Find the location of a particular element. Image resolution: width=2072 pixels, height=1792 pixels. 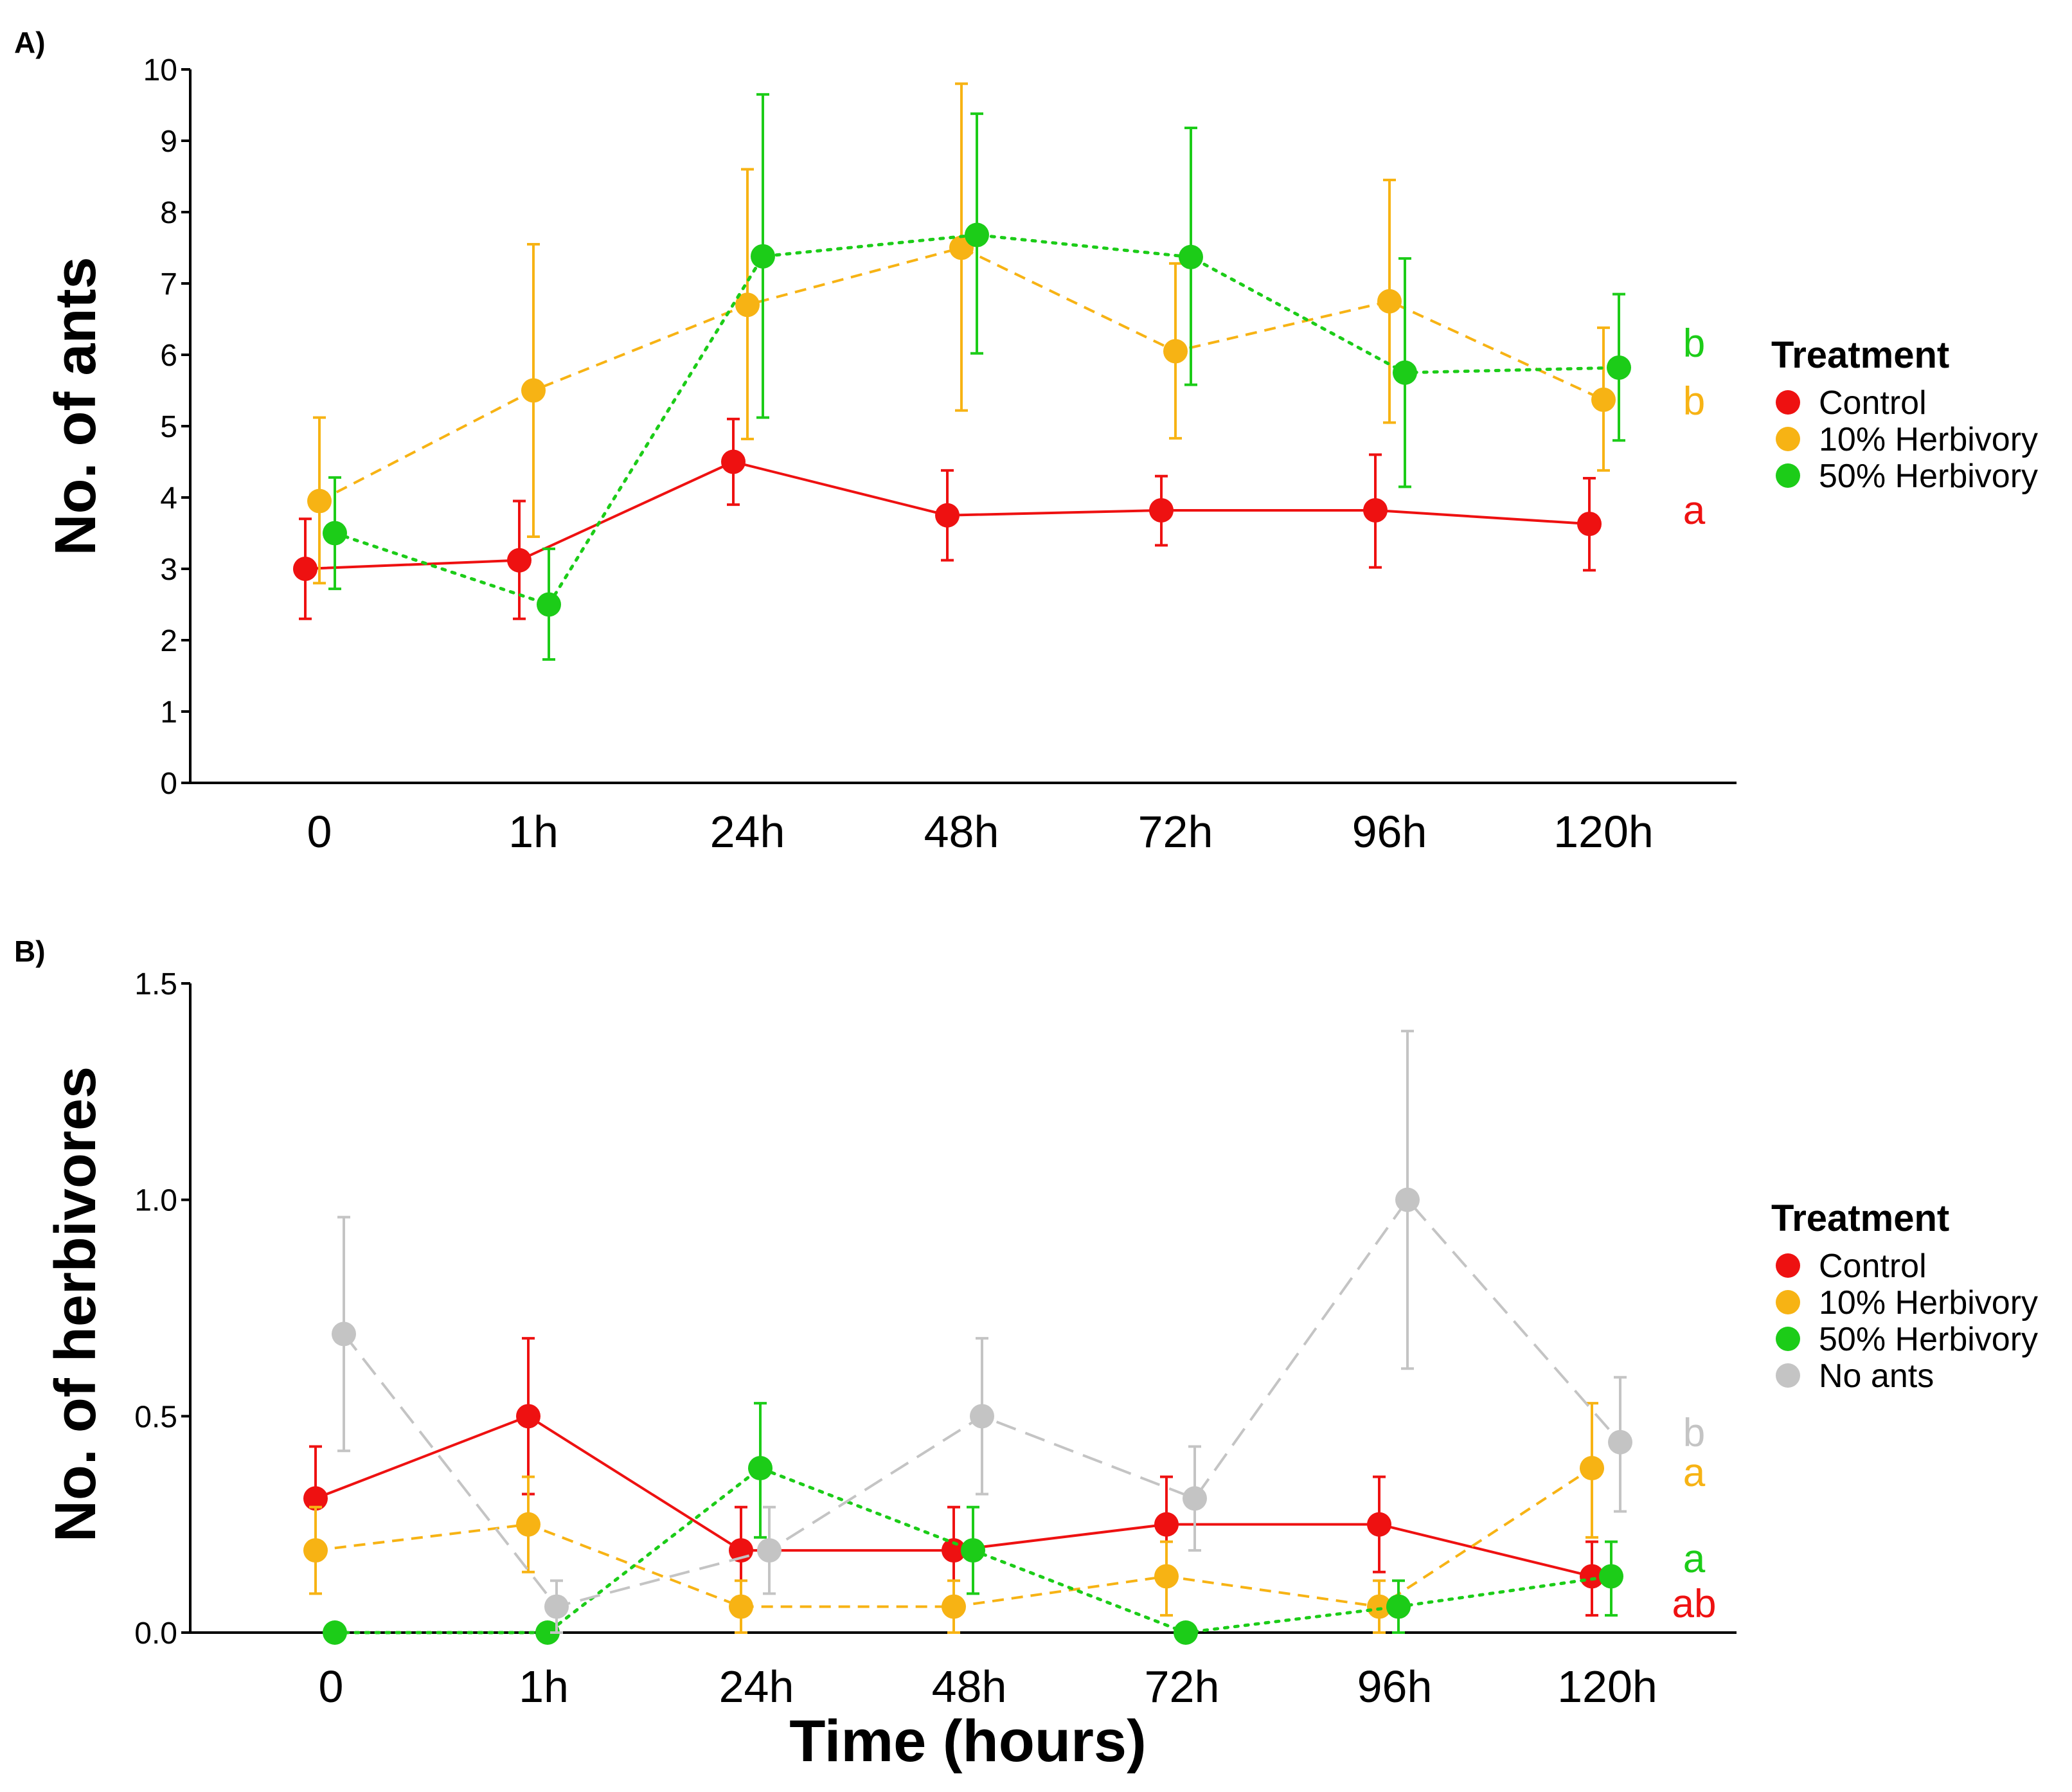

panel-b-x-tick-label: 1h is located at coordinates (544, 1687).